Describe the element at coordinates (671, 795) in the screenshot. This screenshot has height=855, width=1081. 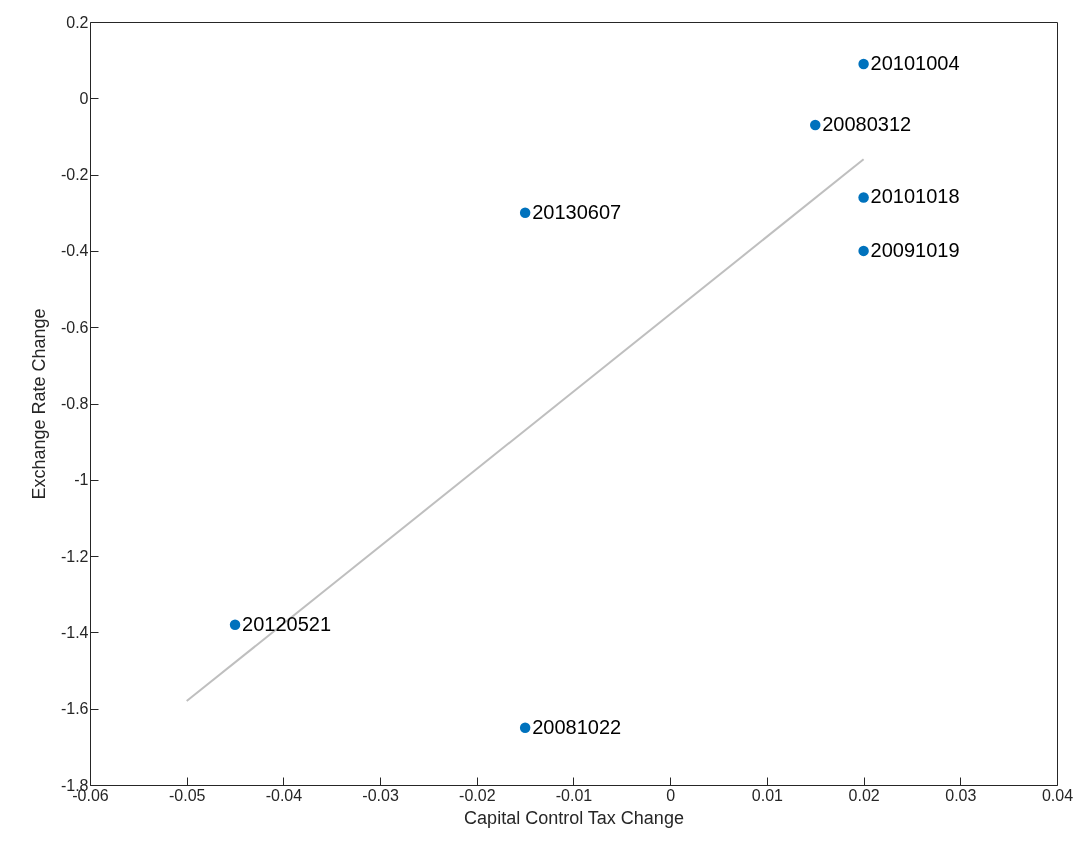
I see `x-tick-label: 0` at that location.